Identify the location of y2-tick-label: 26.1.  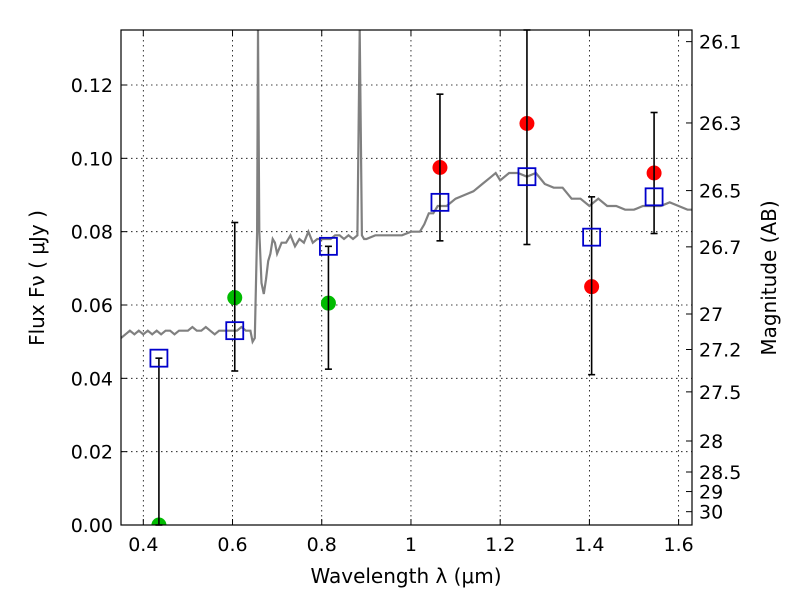
(720, 43).